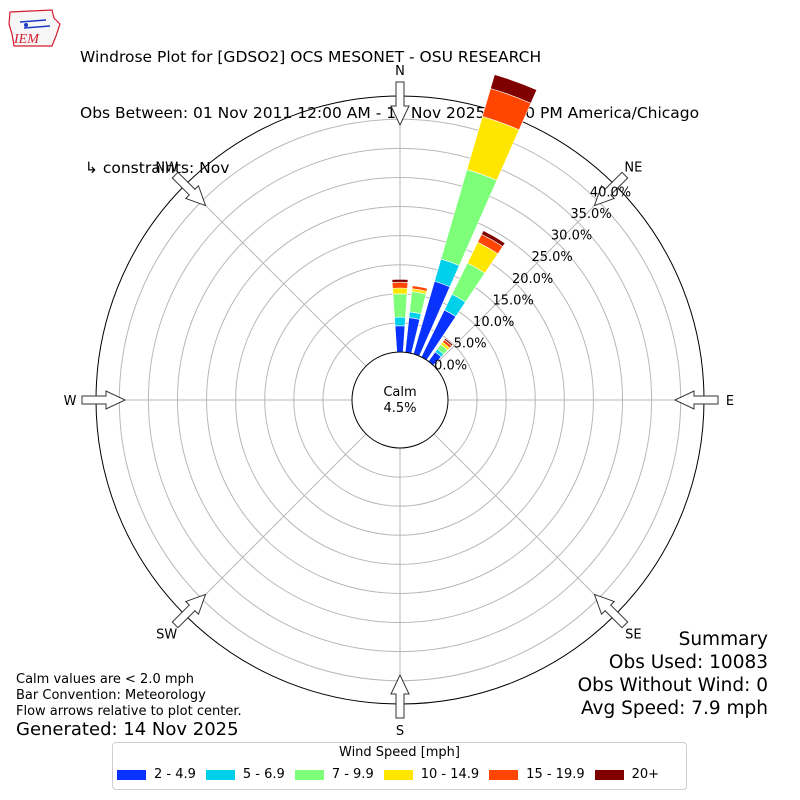 The width and height of the screenshot is (800, 800). I want to click on radial-tick-label: 35.0%, so click(590, 214).